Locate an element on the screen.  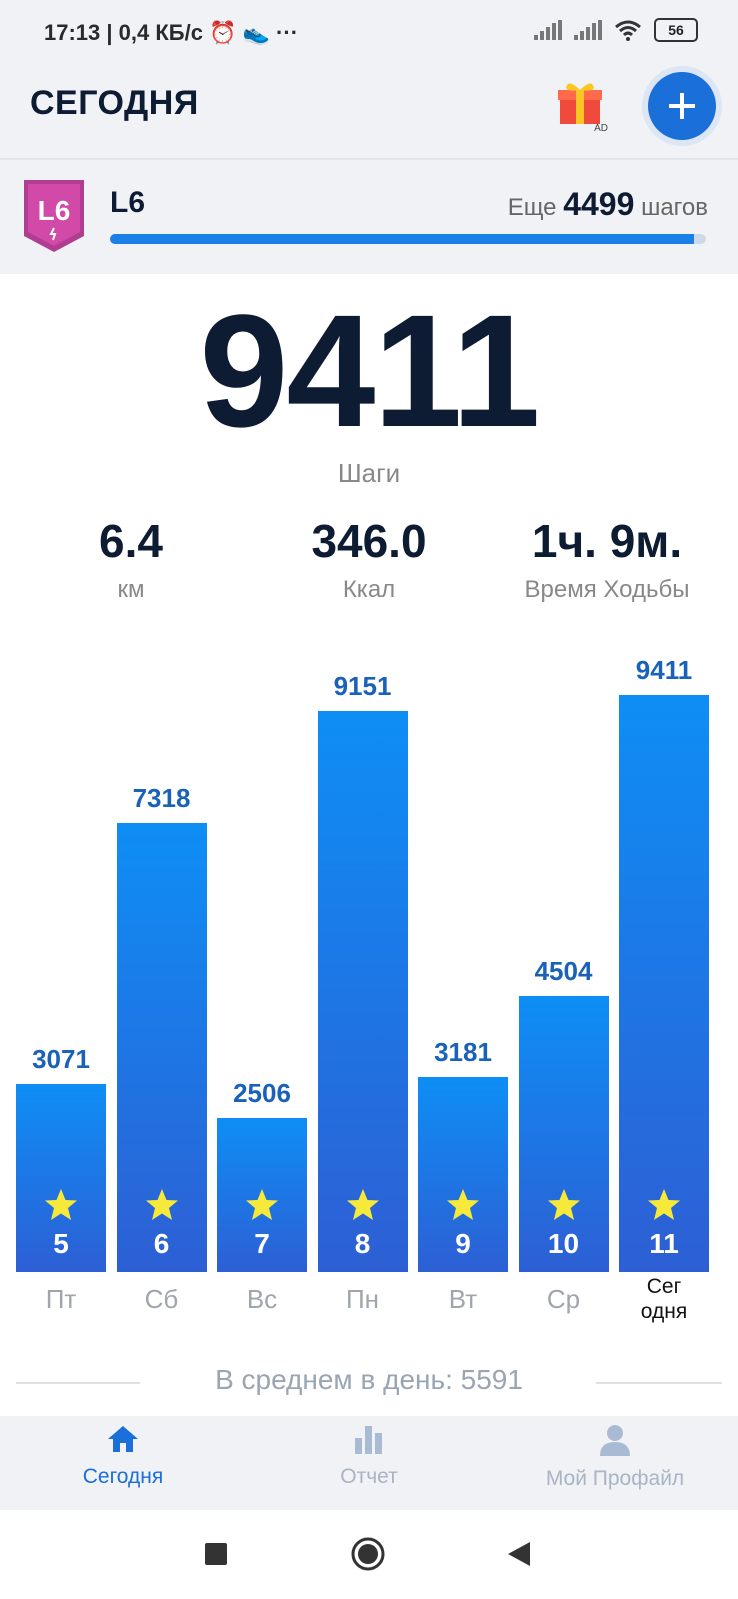
bar-value-label: 9411 is located at coordinates (664, 669).